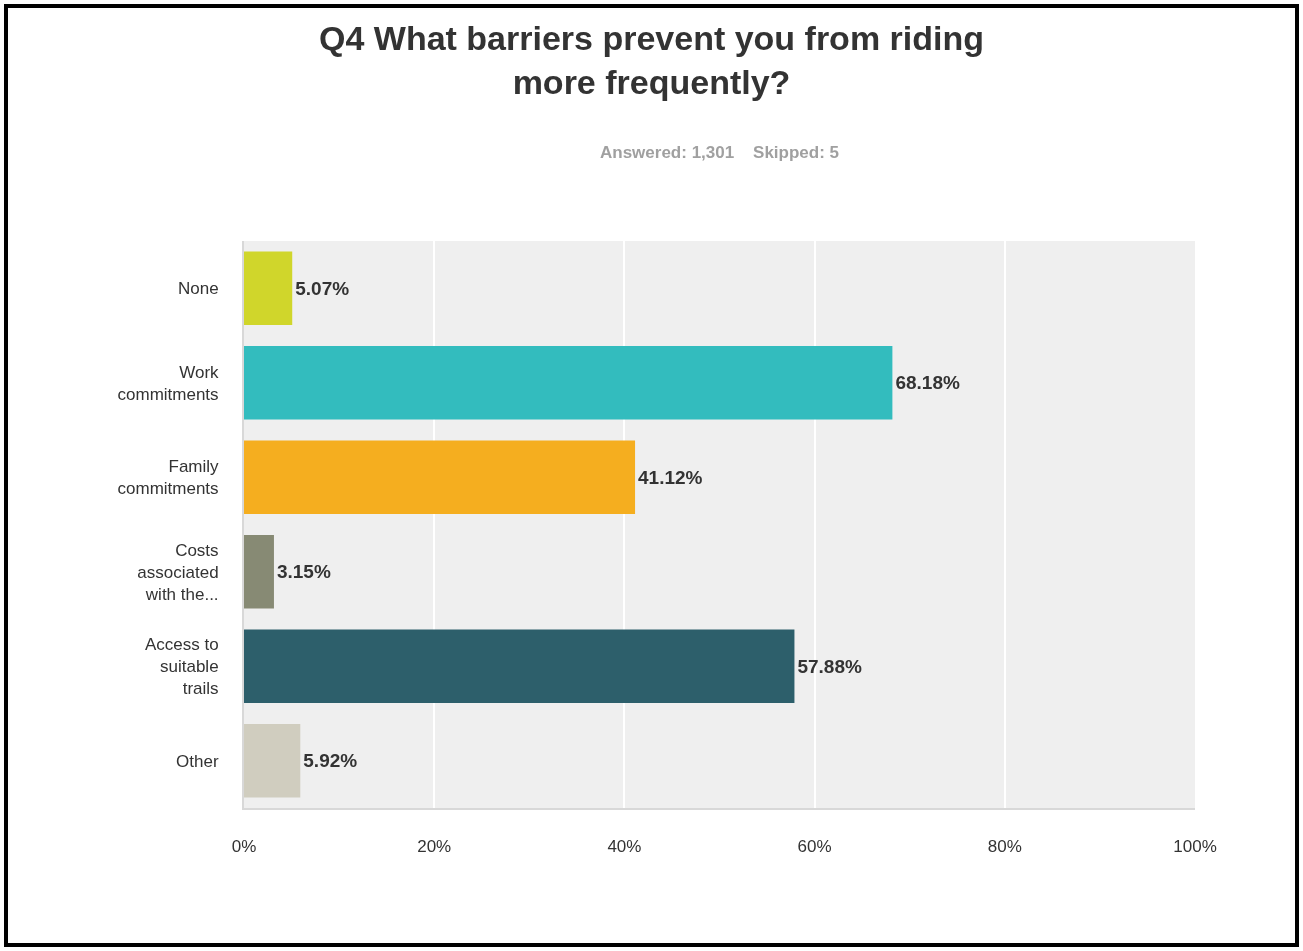 The image size is (1303, 951). Describe the element at coordinates (181, 667) in the screenshot. I see `y-tick-label: Access to suitable trails` at that location.